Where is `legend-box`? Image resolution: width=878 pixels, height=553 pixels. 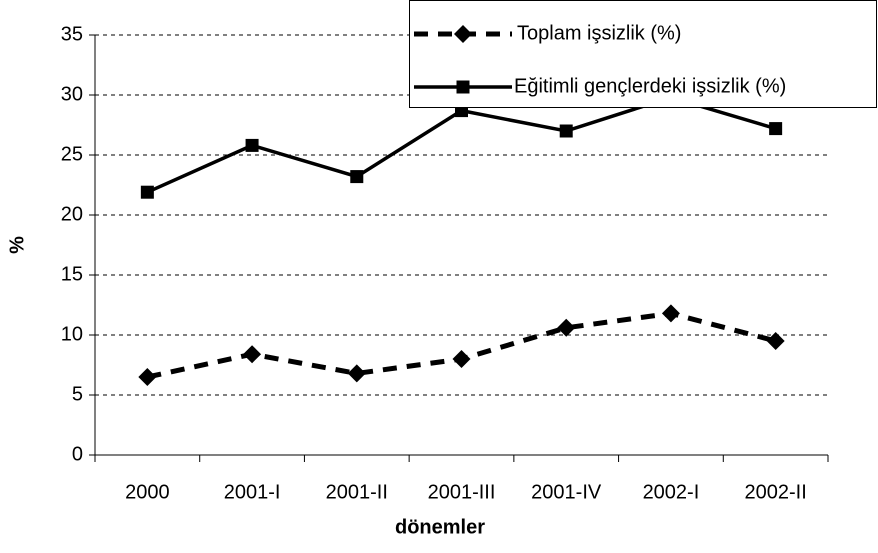 legend-box is located at coordinates (643, 54).